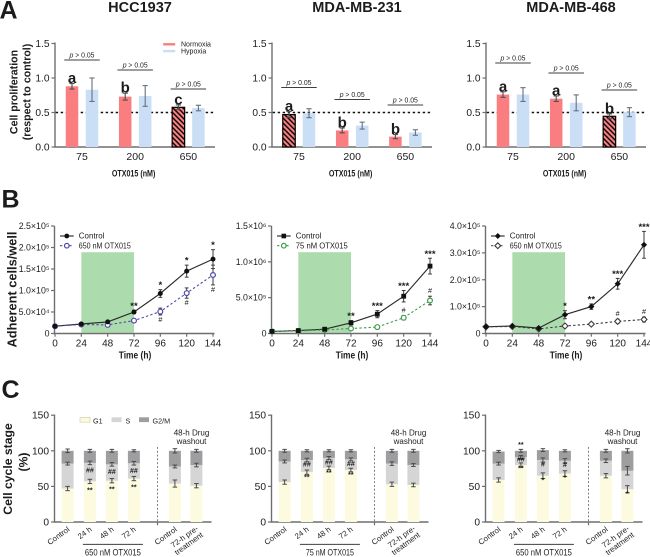 This screenshot has width=650, height=557. I want to click on svg-text: C, so click(11, 390).